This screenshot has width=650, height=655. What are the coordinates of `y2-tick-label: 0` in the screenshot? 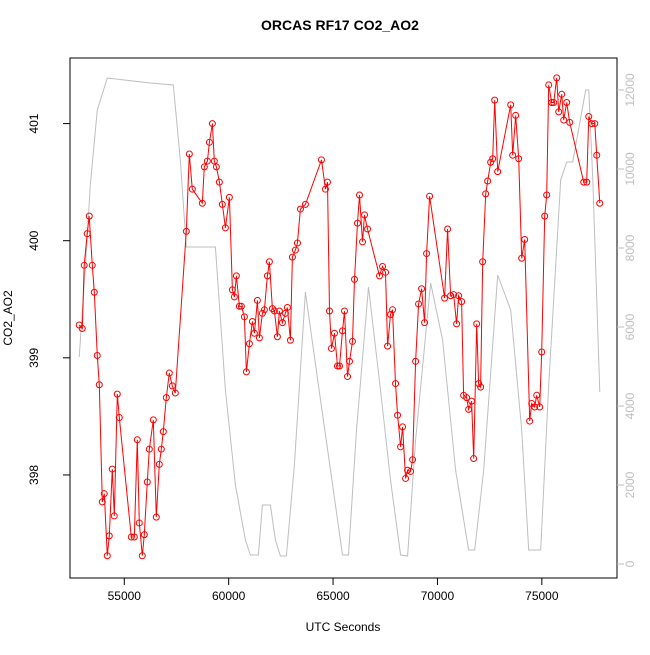 It's located at (630, 563).